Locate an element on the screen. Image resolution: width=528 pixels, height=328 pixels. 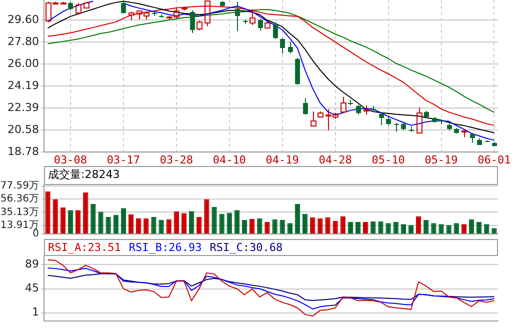
y-tick-label: 27.80 is located at coordinates (23, 41).